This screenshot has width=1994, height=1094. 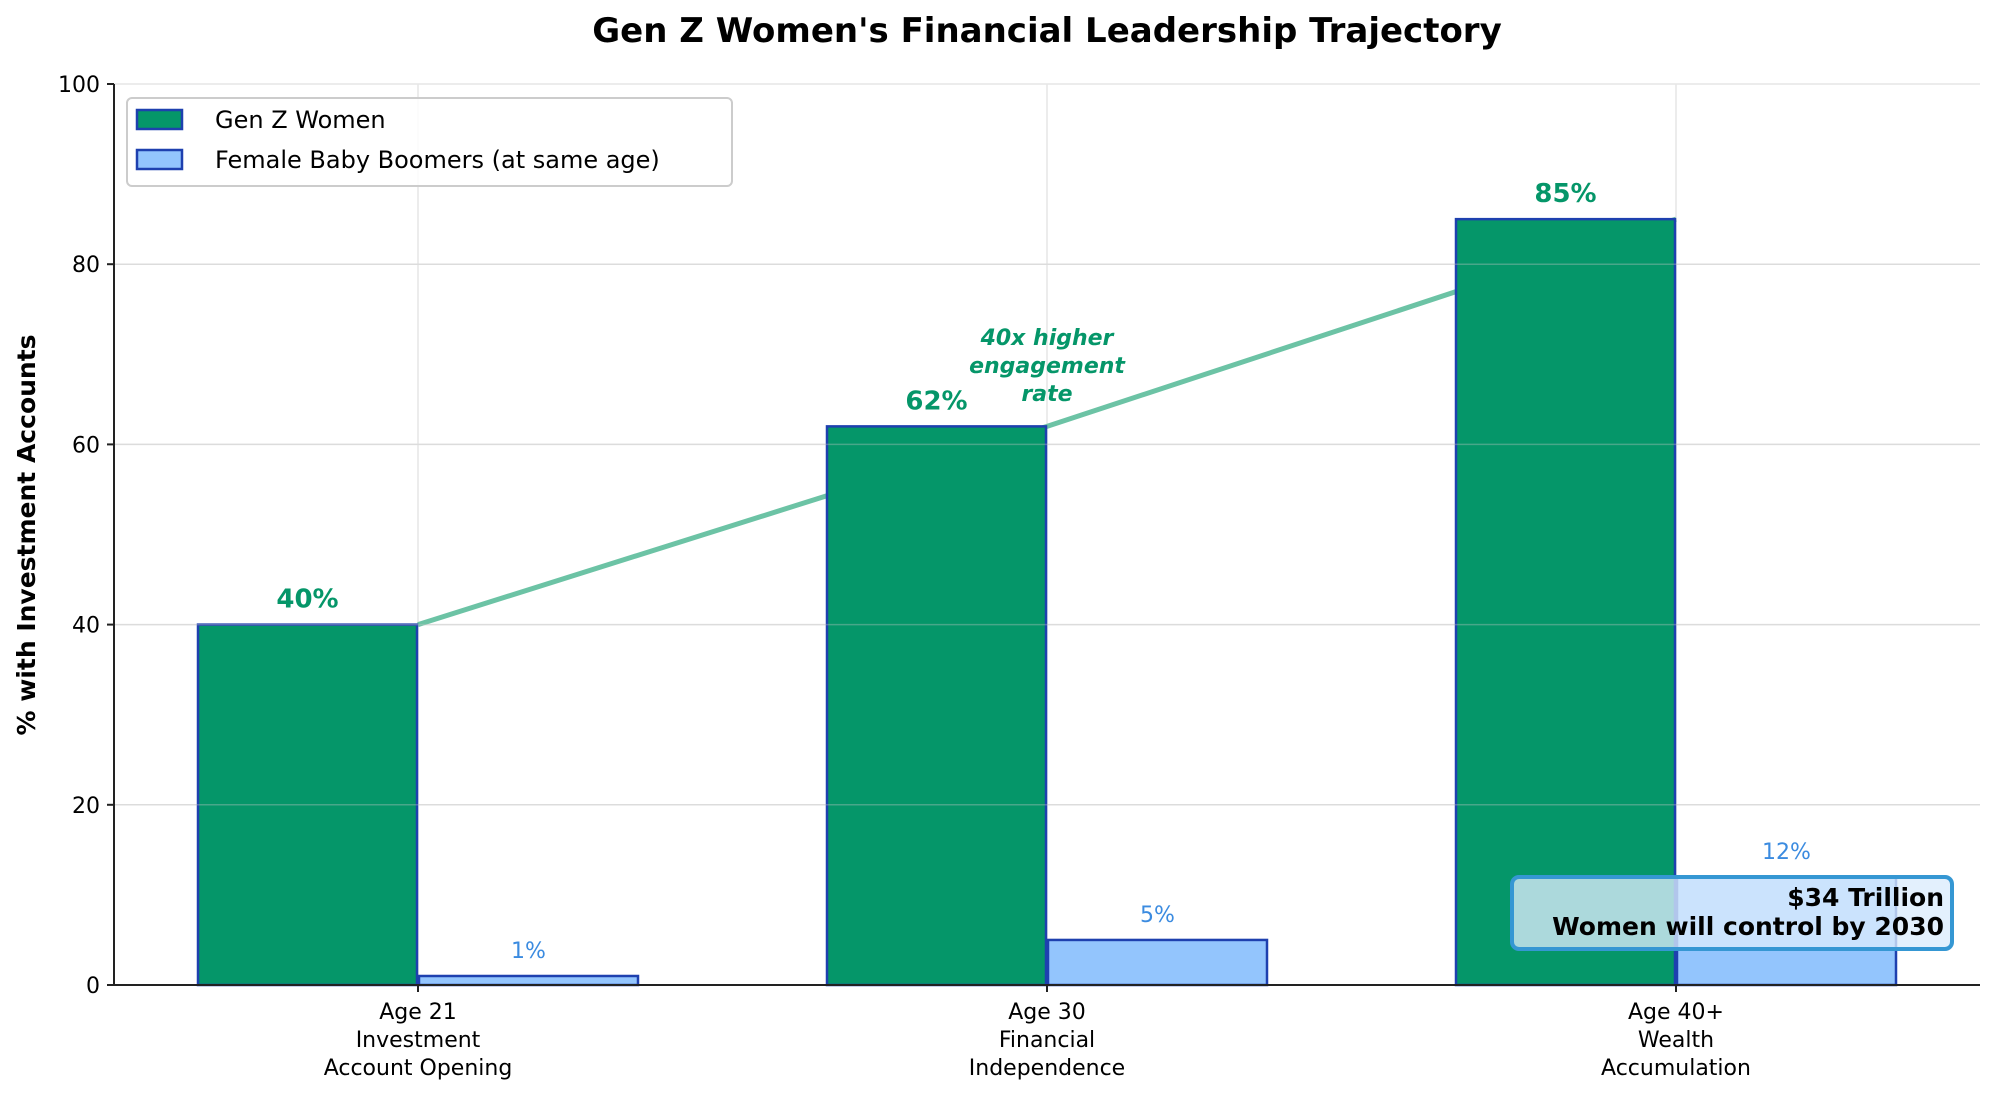 What do you see at coordinates (86, 265) in the screenshot?
I see `y-tick-label: 80` at bounding box center [86, 265].